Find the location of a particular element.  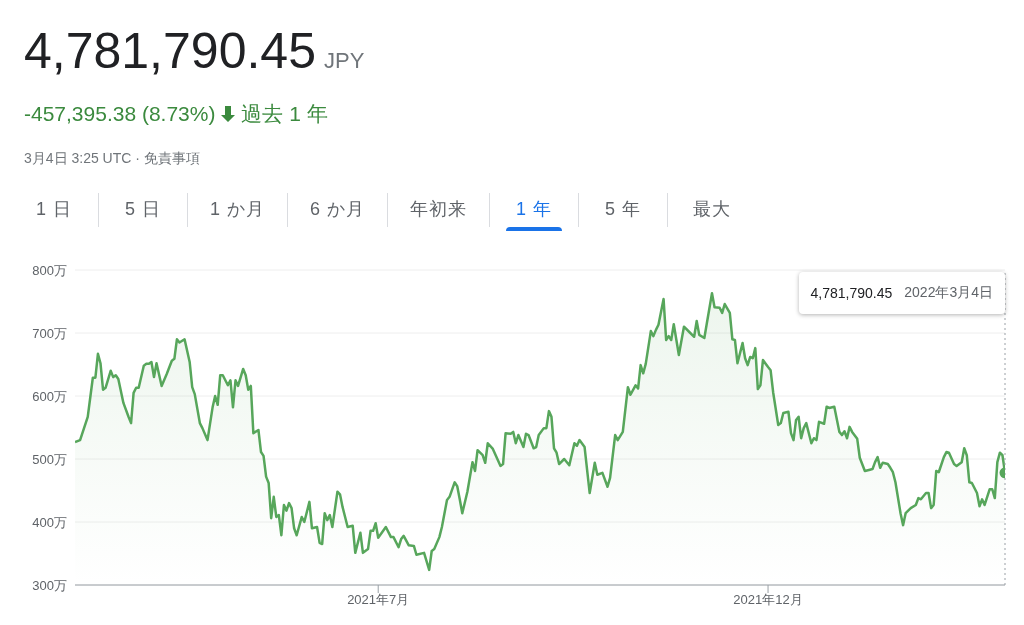

text: 5 年 is located at coordinates (623, 210).